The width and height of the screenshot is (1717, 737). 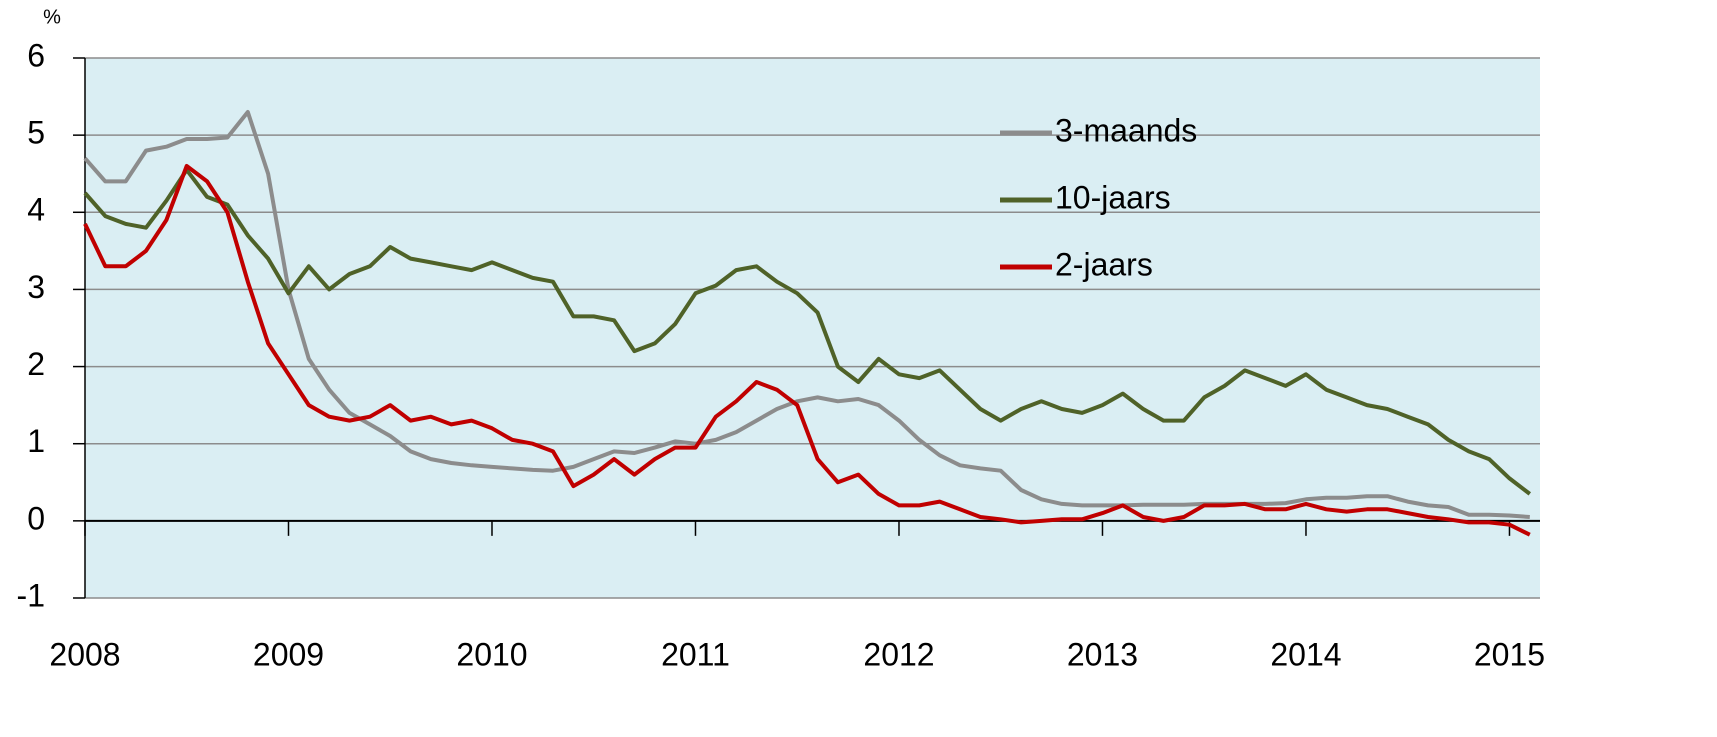 What do you see at coordinates (36, 441) in the screenshot?
I see `y-tick-label: 1` at bounding box center [36, 441].